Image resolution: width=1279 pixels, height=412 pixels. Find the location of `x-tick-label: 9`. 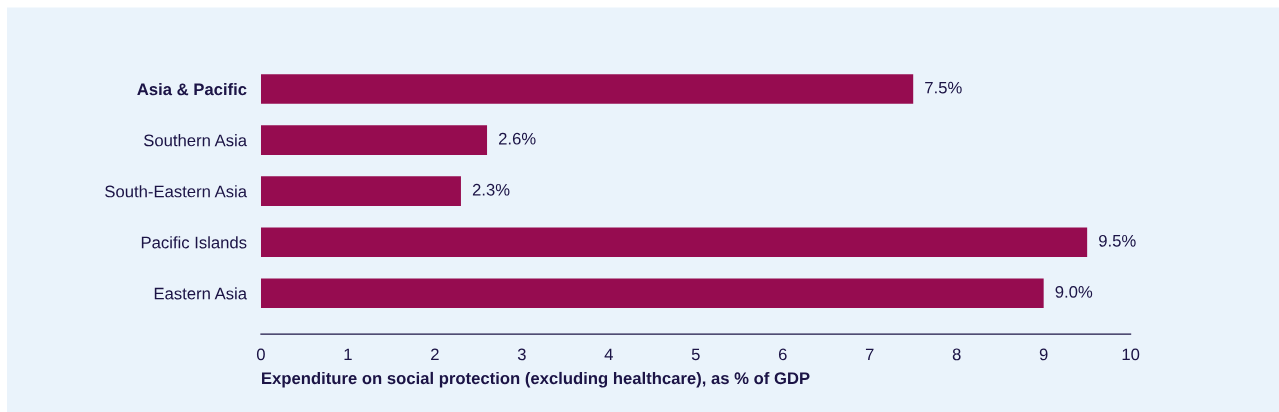

x-tick-label: 9 is located at coordinates (1043, 354).